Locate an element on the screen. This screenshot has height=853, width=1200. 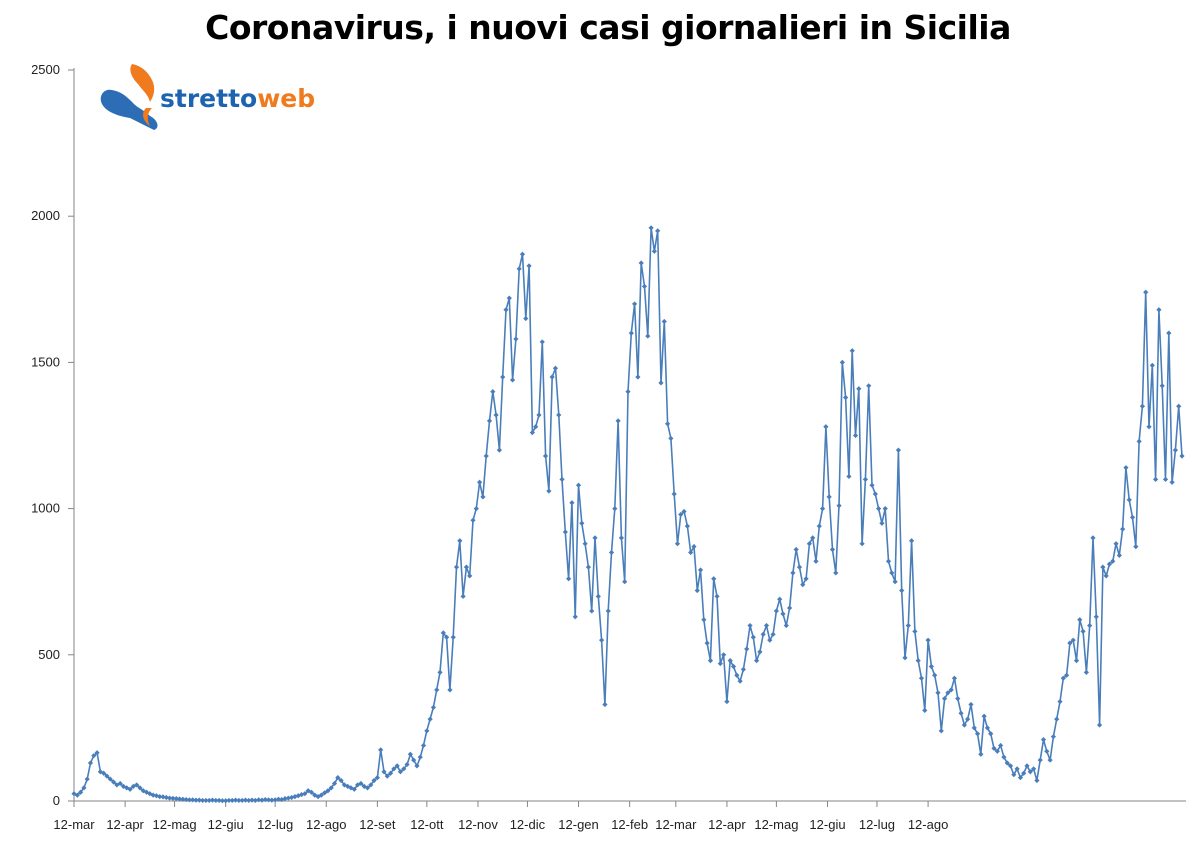
logo-text-stretto: stretto is located at coordinates (208, 98).